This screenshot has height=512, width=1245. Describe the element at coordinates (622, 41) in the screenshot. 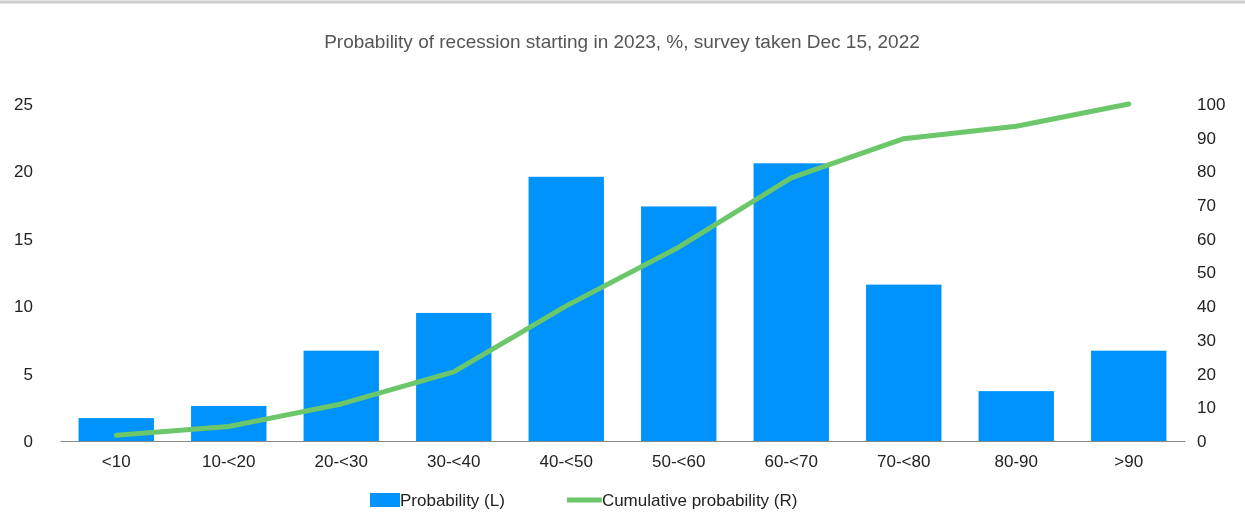

I see `chart-title: Probability of recession starting in 2023, %, survey taken Dec 15, 2022` at that location.